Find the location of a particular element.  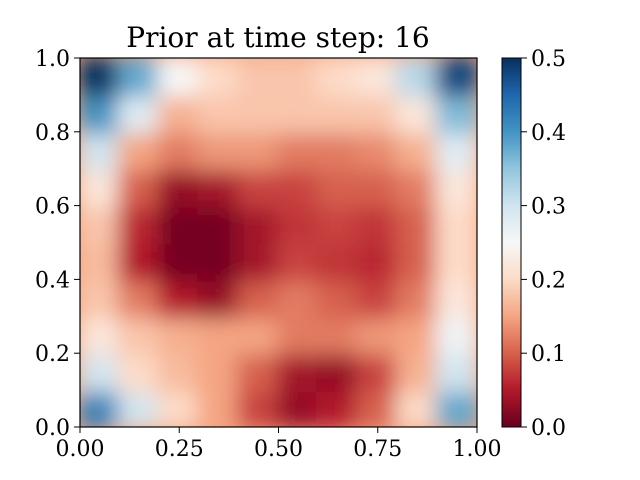

x-tick-label: 1.00 is located at coordinates (477, 449).